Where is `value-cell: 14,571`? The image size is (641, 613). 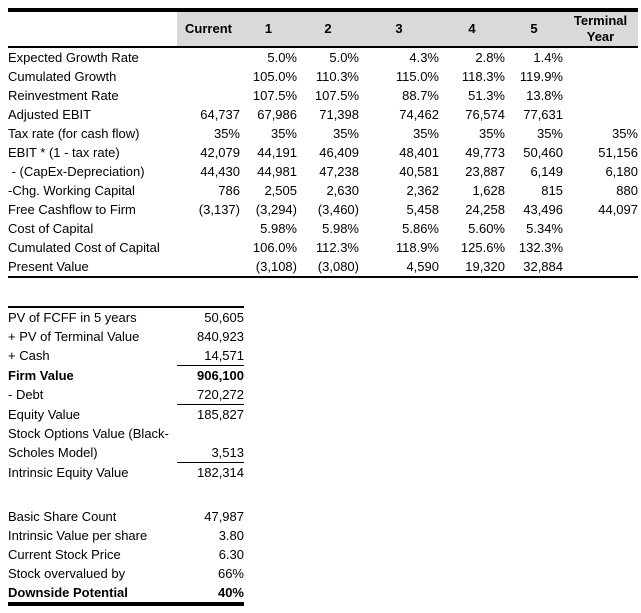
value-cell: 14,571 is located at coordinates (210, 356).